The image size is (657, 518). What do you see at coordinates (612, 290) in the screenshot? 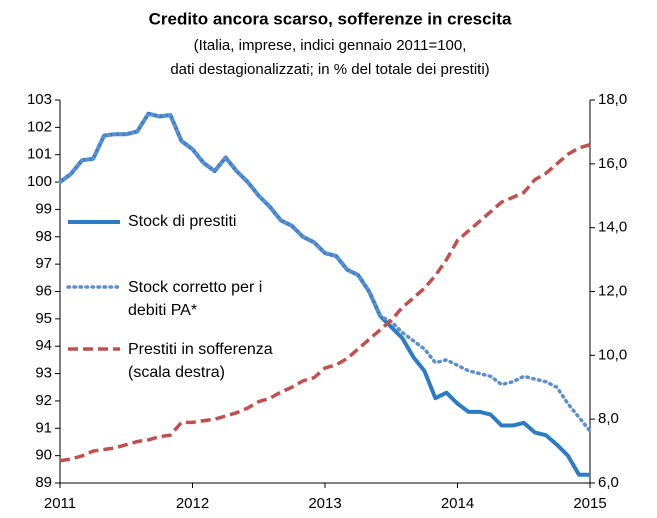
I see `y2-tick-label: 12,0` at bounding box center [612, 290].